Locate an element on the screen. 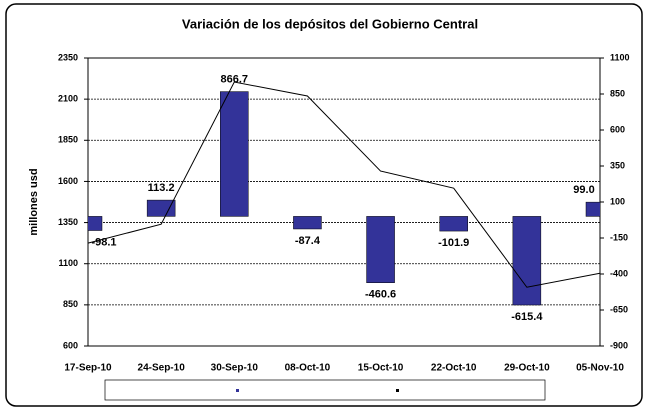 The height and width of the screenshot is (412, 649). y-tick-label: 1100 is located at coordinates (68, 263).